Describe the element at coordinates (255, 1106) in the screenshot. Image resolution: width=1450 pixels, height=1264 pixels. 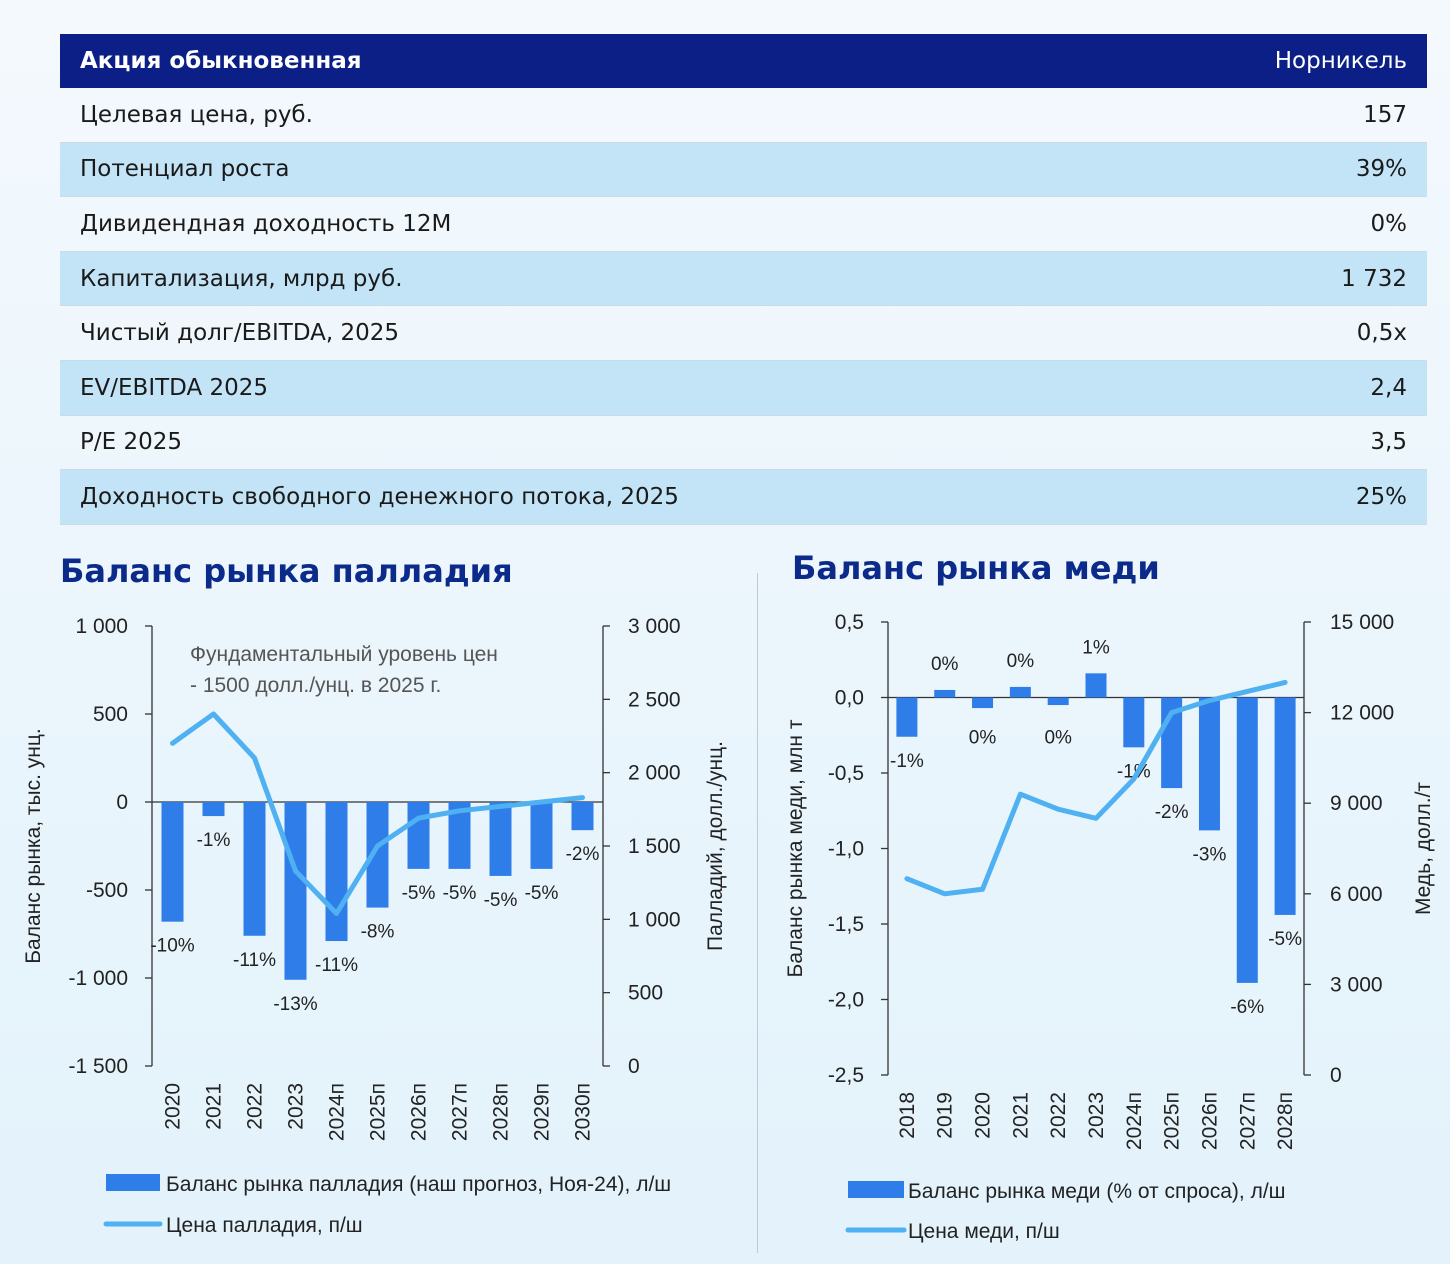
I see `pd-category-label: 2022` at that location.